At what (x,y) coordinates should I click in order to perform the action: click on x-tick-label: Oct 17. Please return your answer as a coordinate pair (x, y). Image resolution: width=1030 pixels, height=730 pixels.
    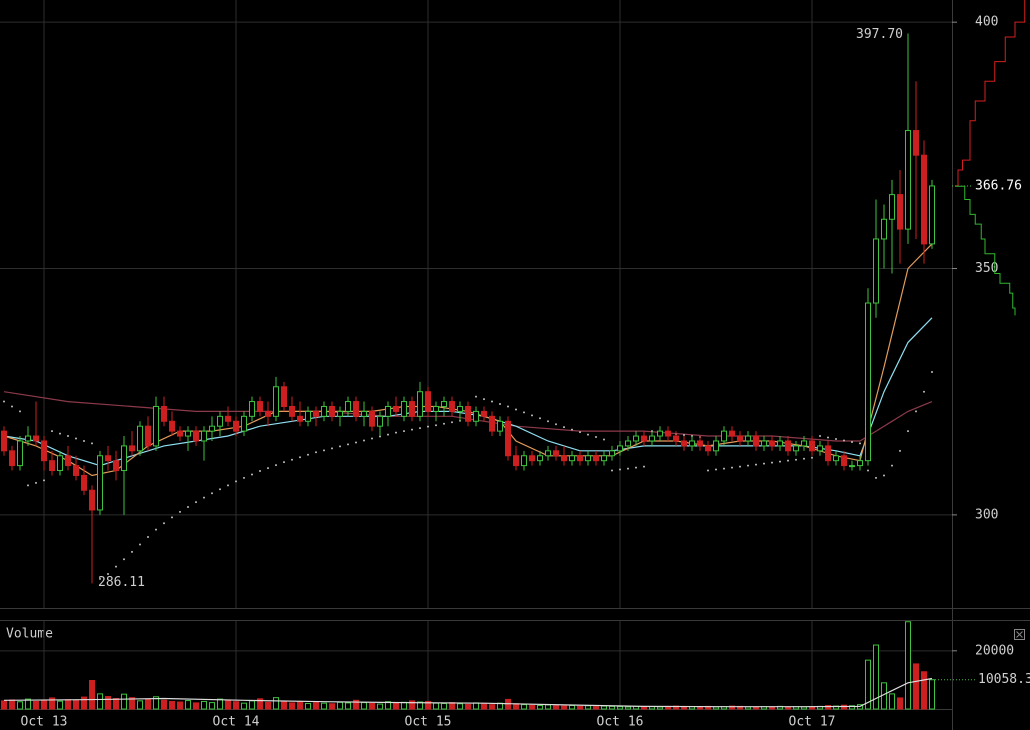
    Looking at the image, I should click on (812, 722).